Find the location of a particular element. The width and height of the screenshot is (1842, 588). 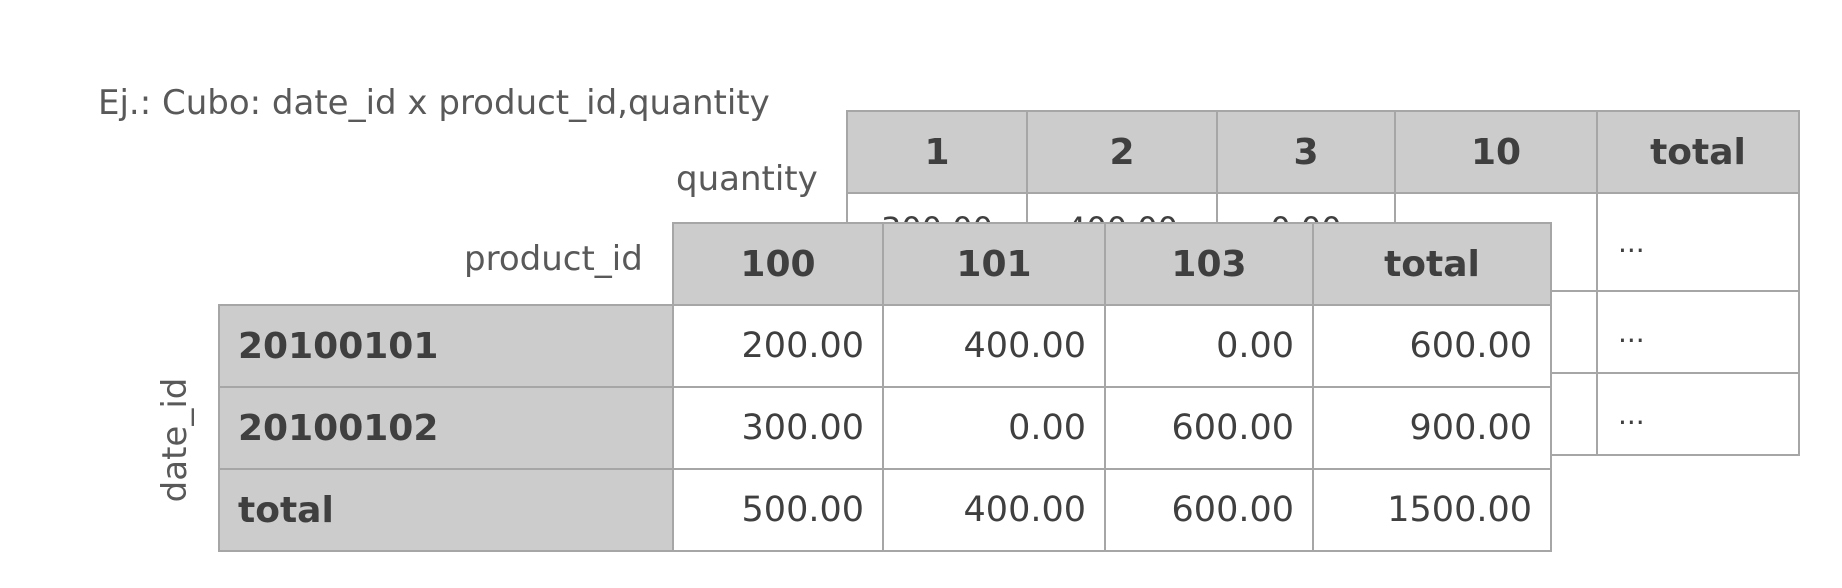

date-row-header: 20100102 is located at coordinates (446, 428).